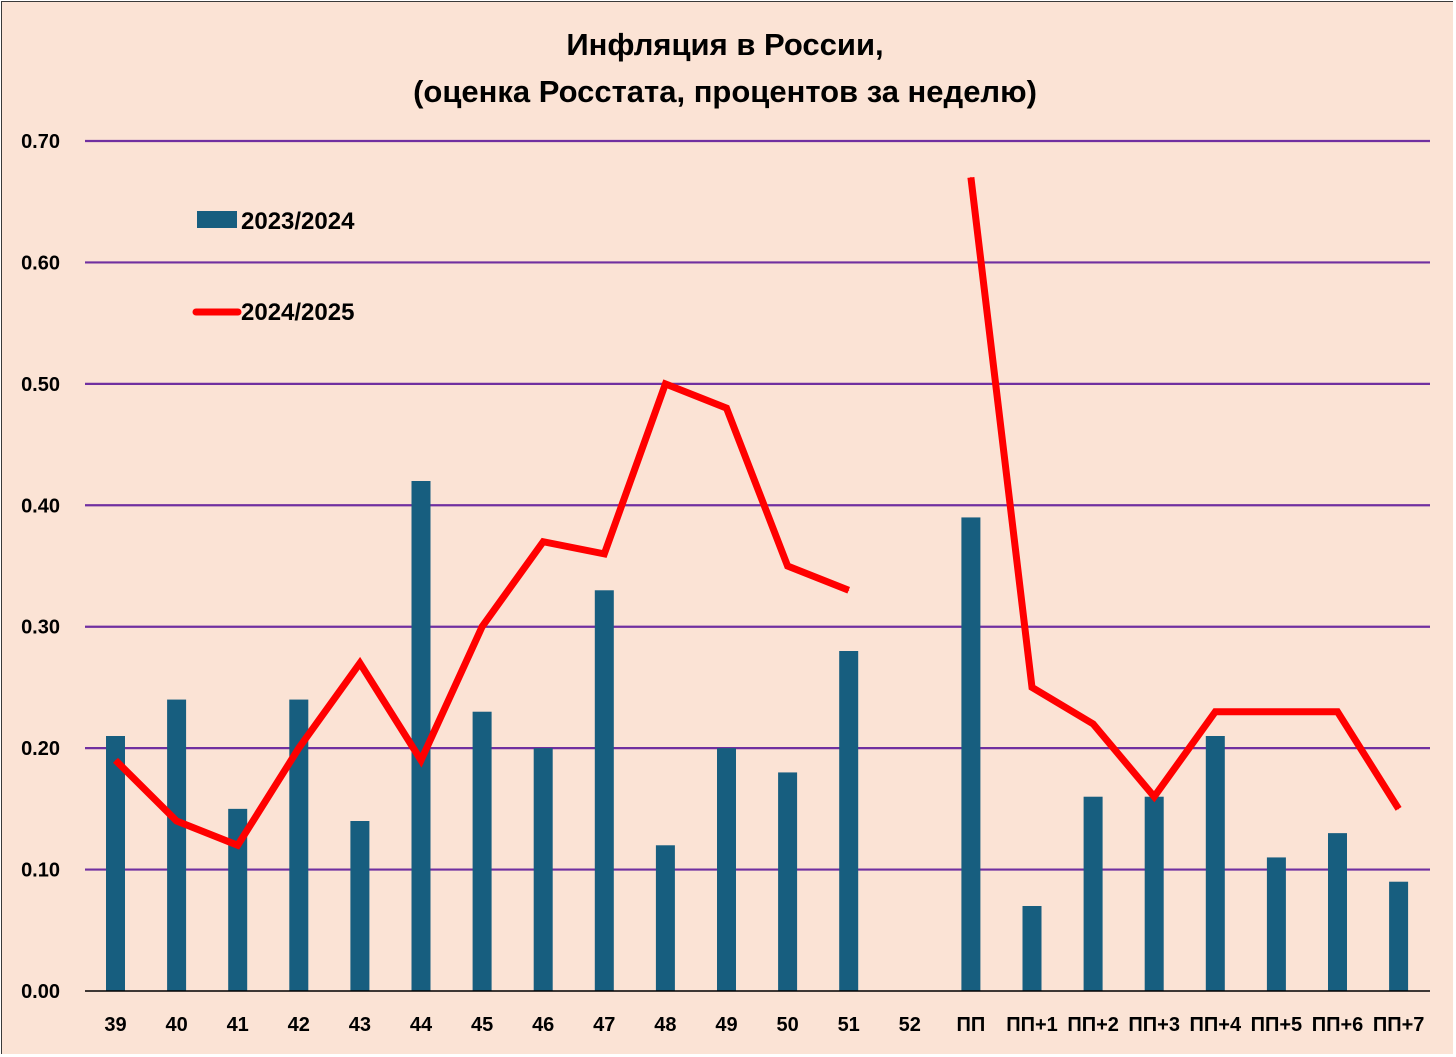  I want to click on bar-пп, so click(971, 754).